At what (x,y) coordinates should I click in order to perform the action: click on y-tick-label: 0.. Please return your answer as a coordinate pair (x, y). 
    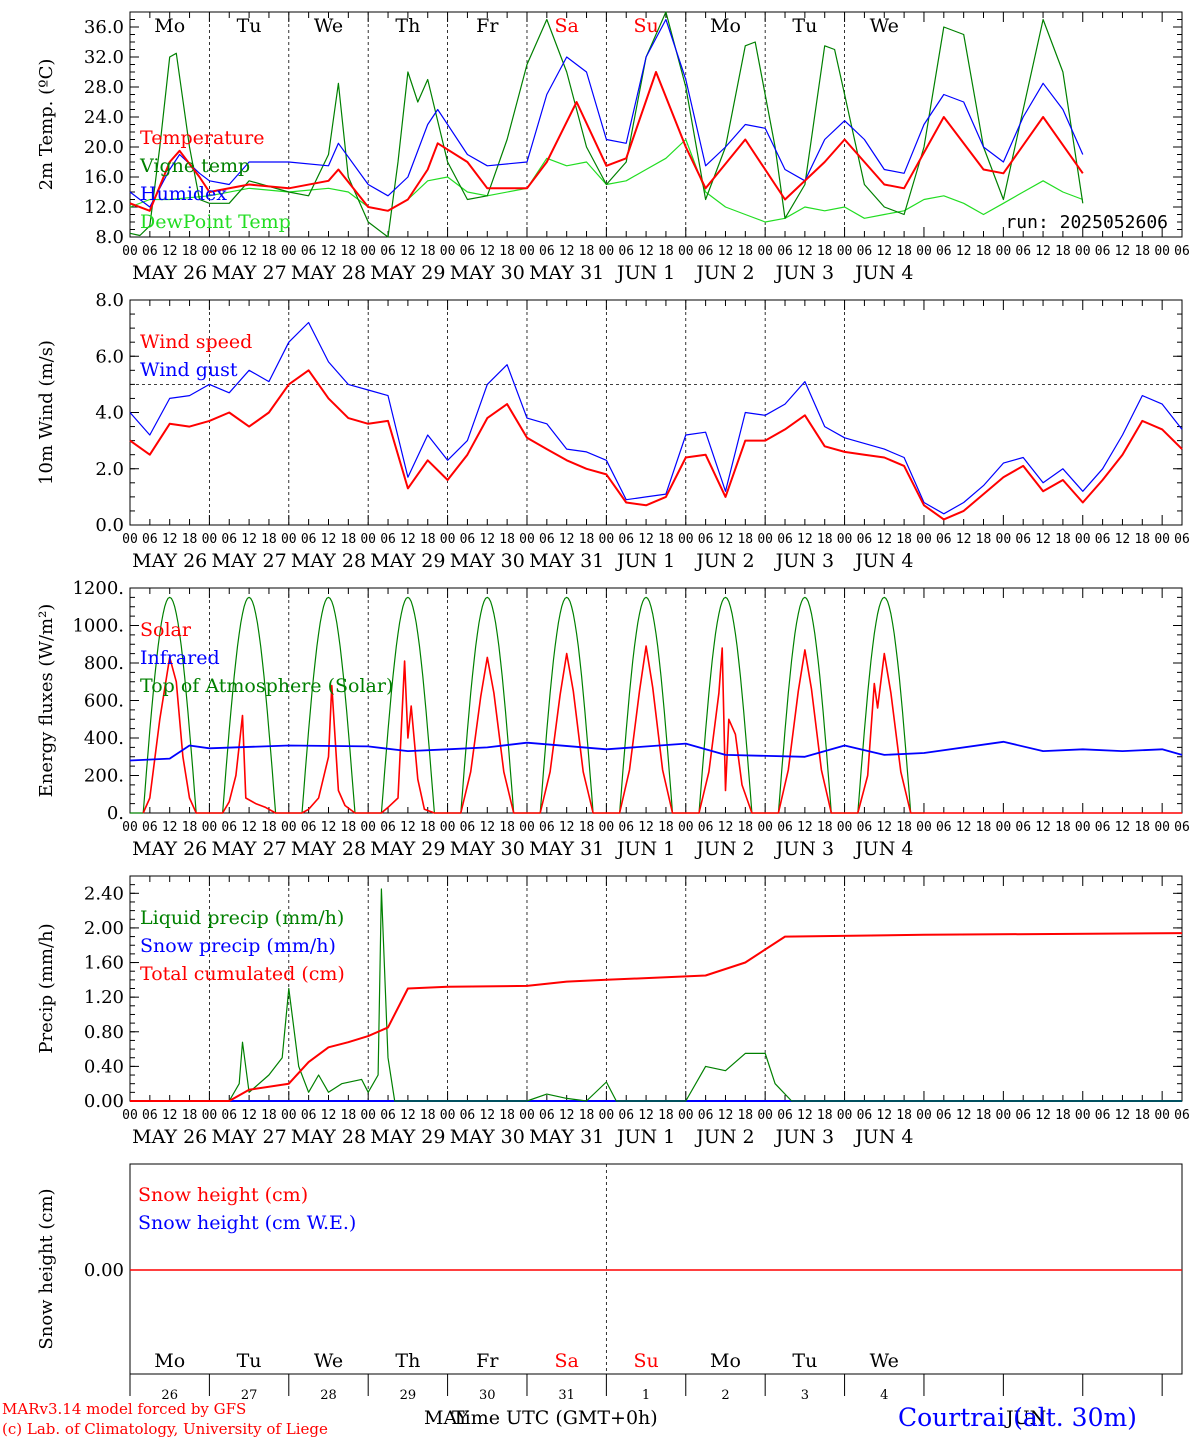
    Looking at the image, I should click on (115, 813).